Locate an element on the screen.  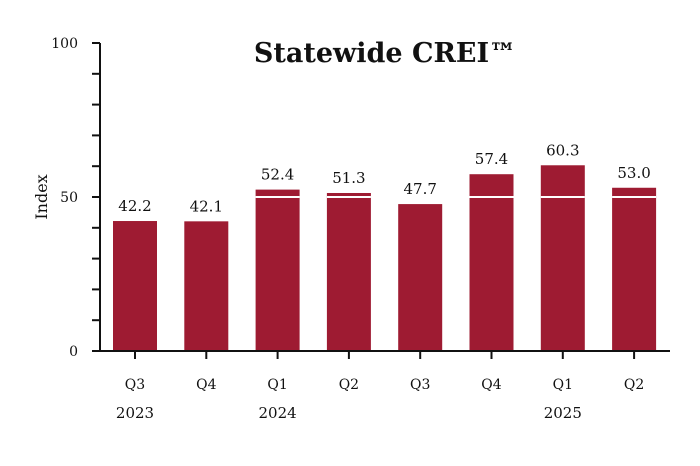
year-label: 2025 is located at coordinates (563, 413).